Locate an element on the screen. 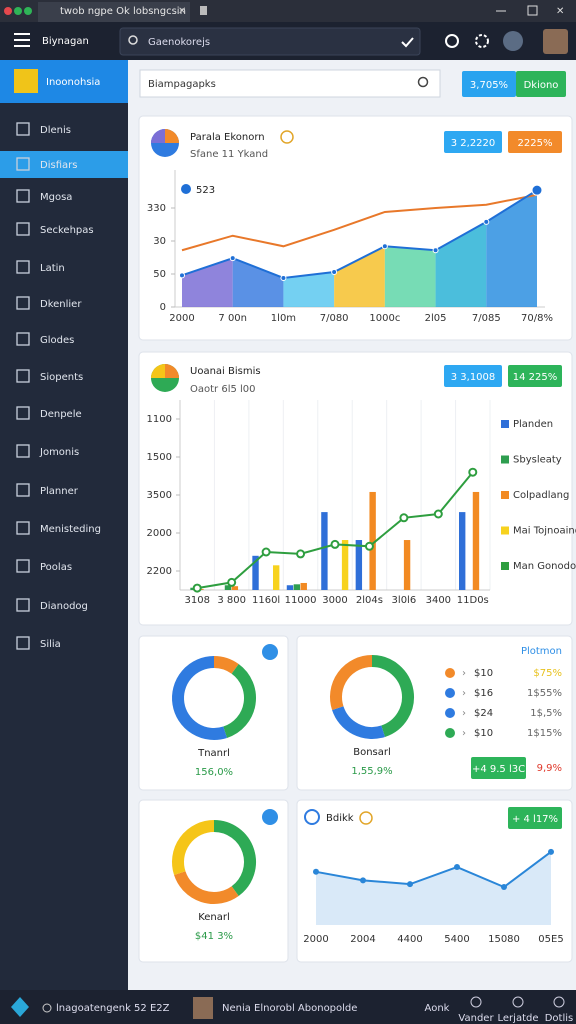  sidebar-item: Silia is located at coordinates (50, 644).